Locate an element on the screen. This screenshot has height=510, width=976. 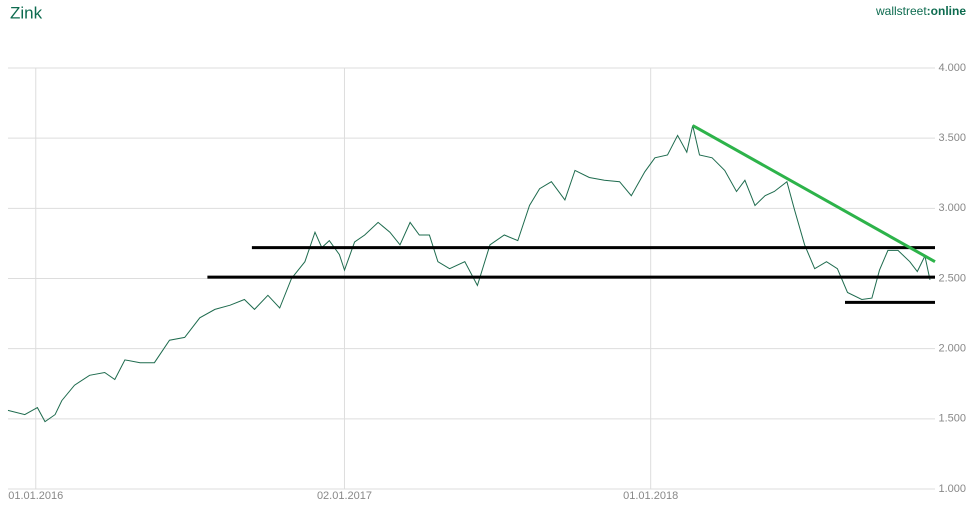
x-tick-label: 02.01.2017 is located at coordinates (344, 496).